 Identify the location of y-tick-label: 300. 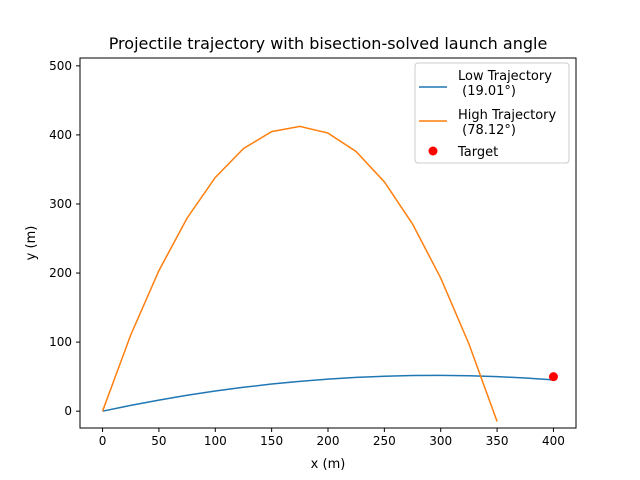
(60, 204).